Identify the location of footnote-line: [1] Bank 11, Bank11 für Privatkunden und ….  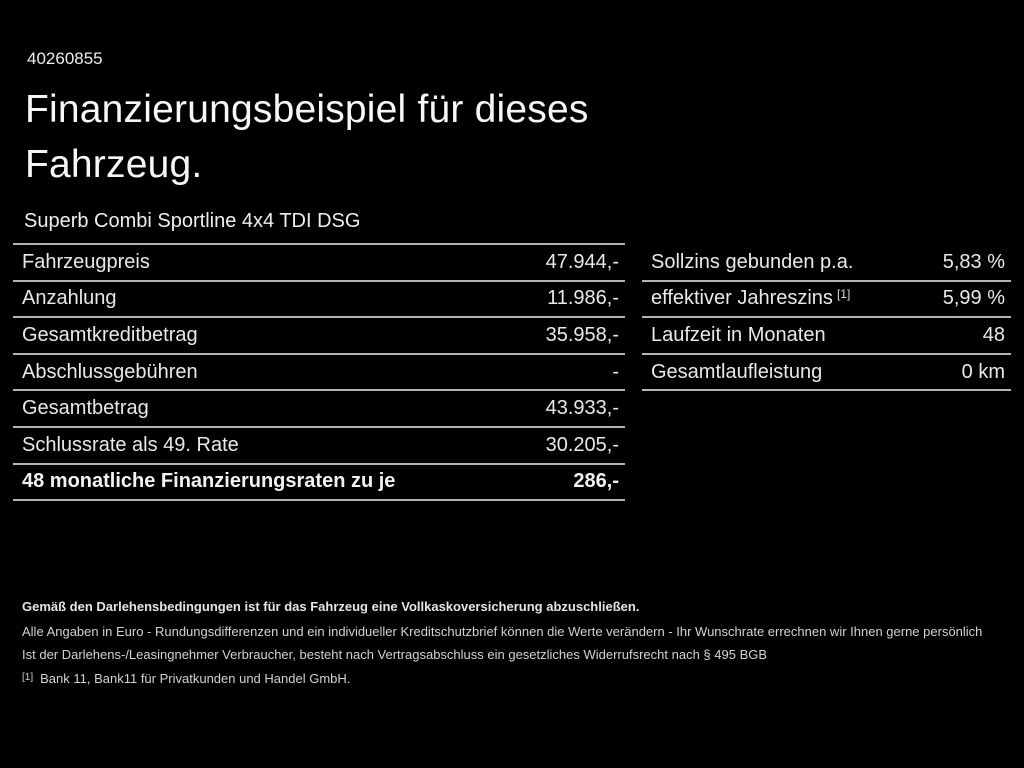
(186, 678).